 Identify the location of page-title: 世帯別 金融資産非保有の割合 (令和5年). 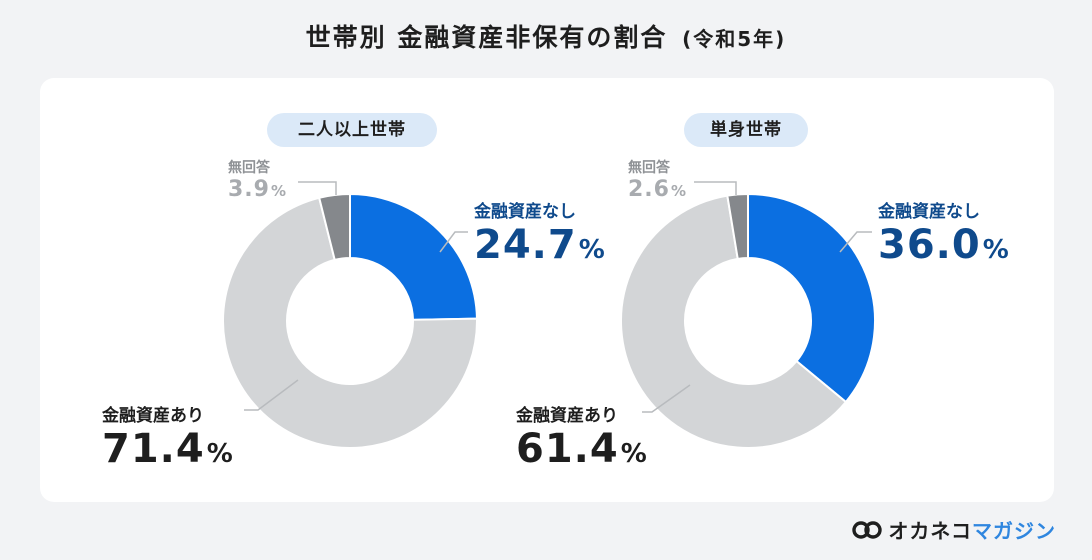
(546, 36).